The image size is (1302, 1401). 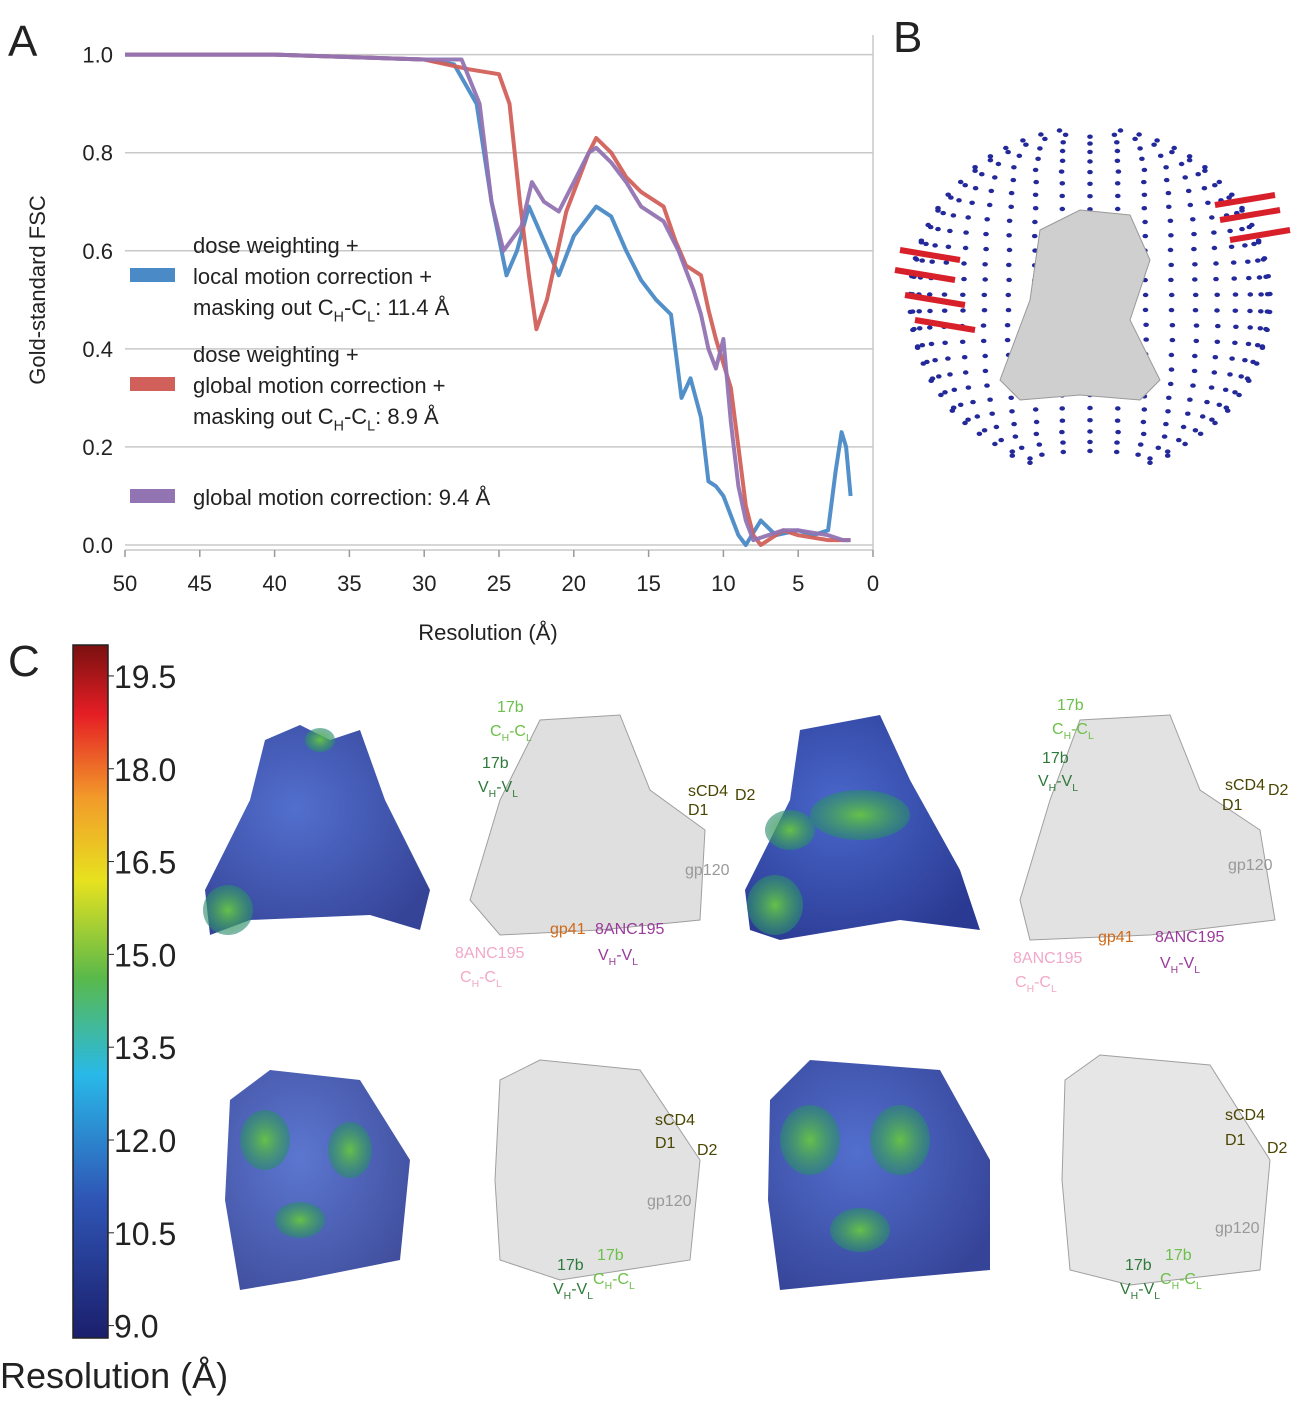 What do you see at coordinates (145, 1234) in the screenshot?
I see `colorbar-tick-label: 10.5` at bounding box center [145, 1234].